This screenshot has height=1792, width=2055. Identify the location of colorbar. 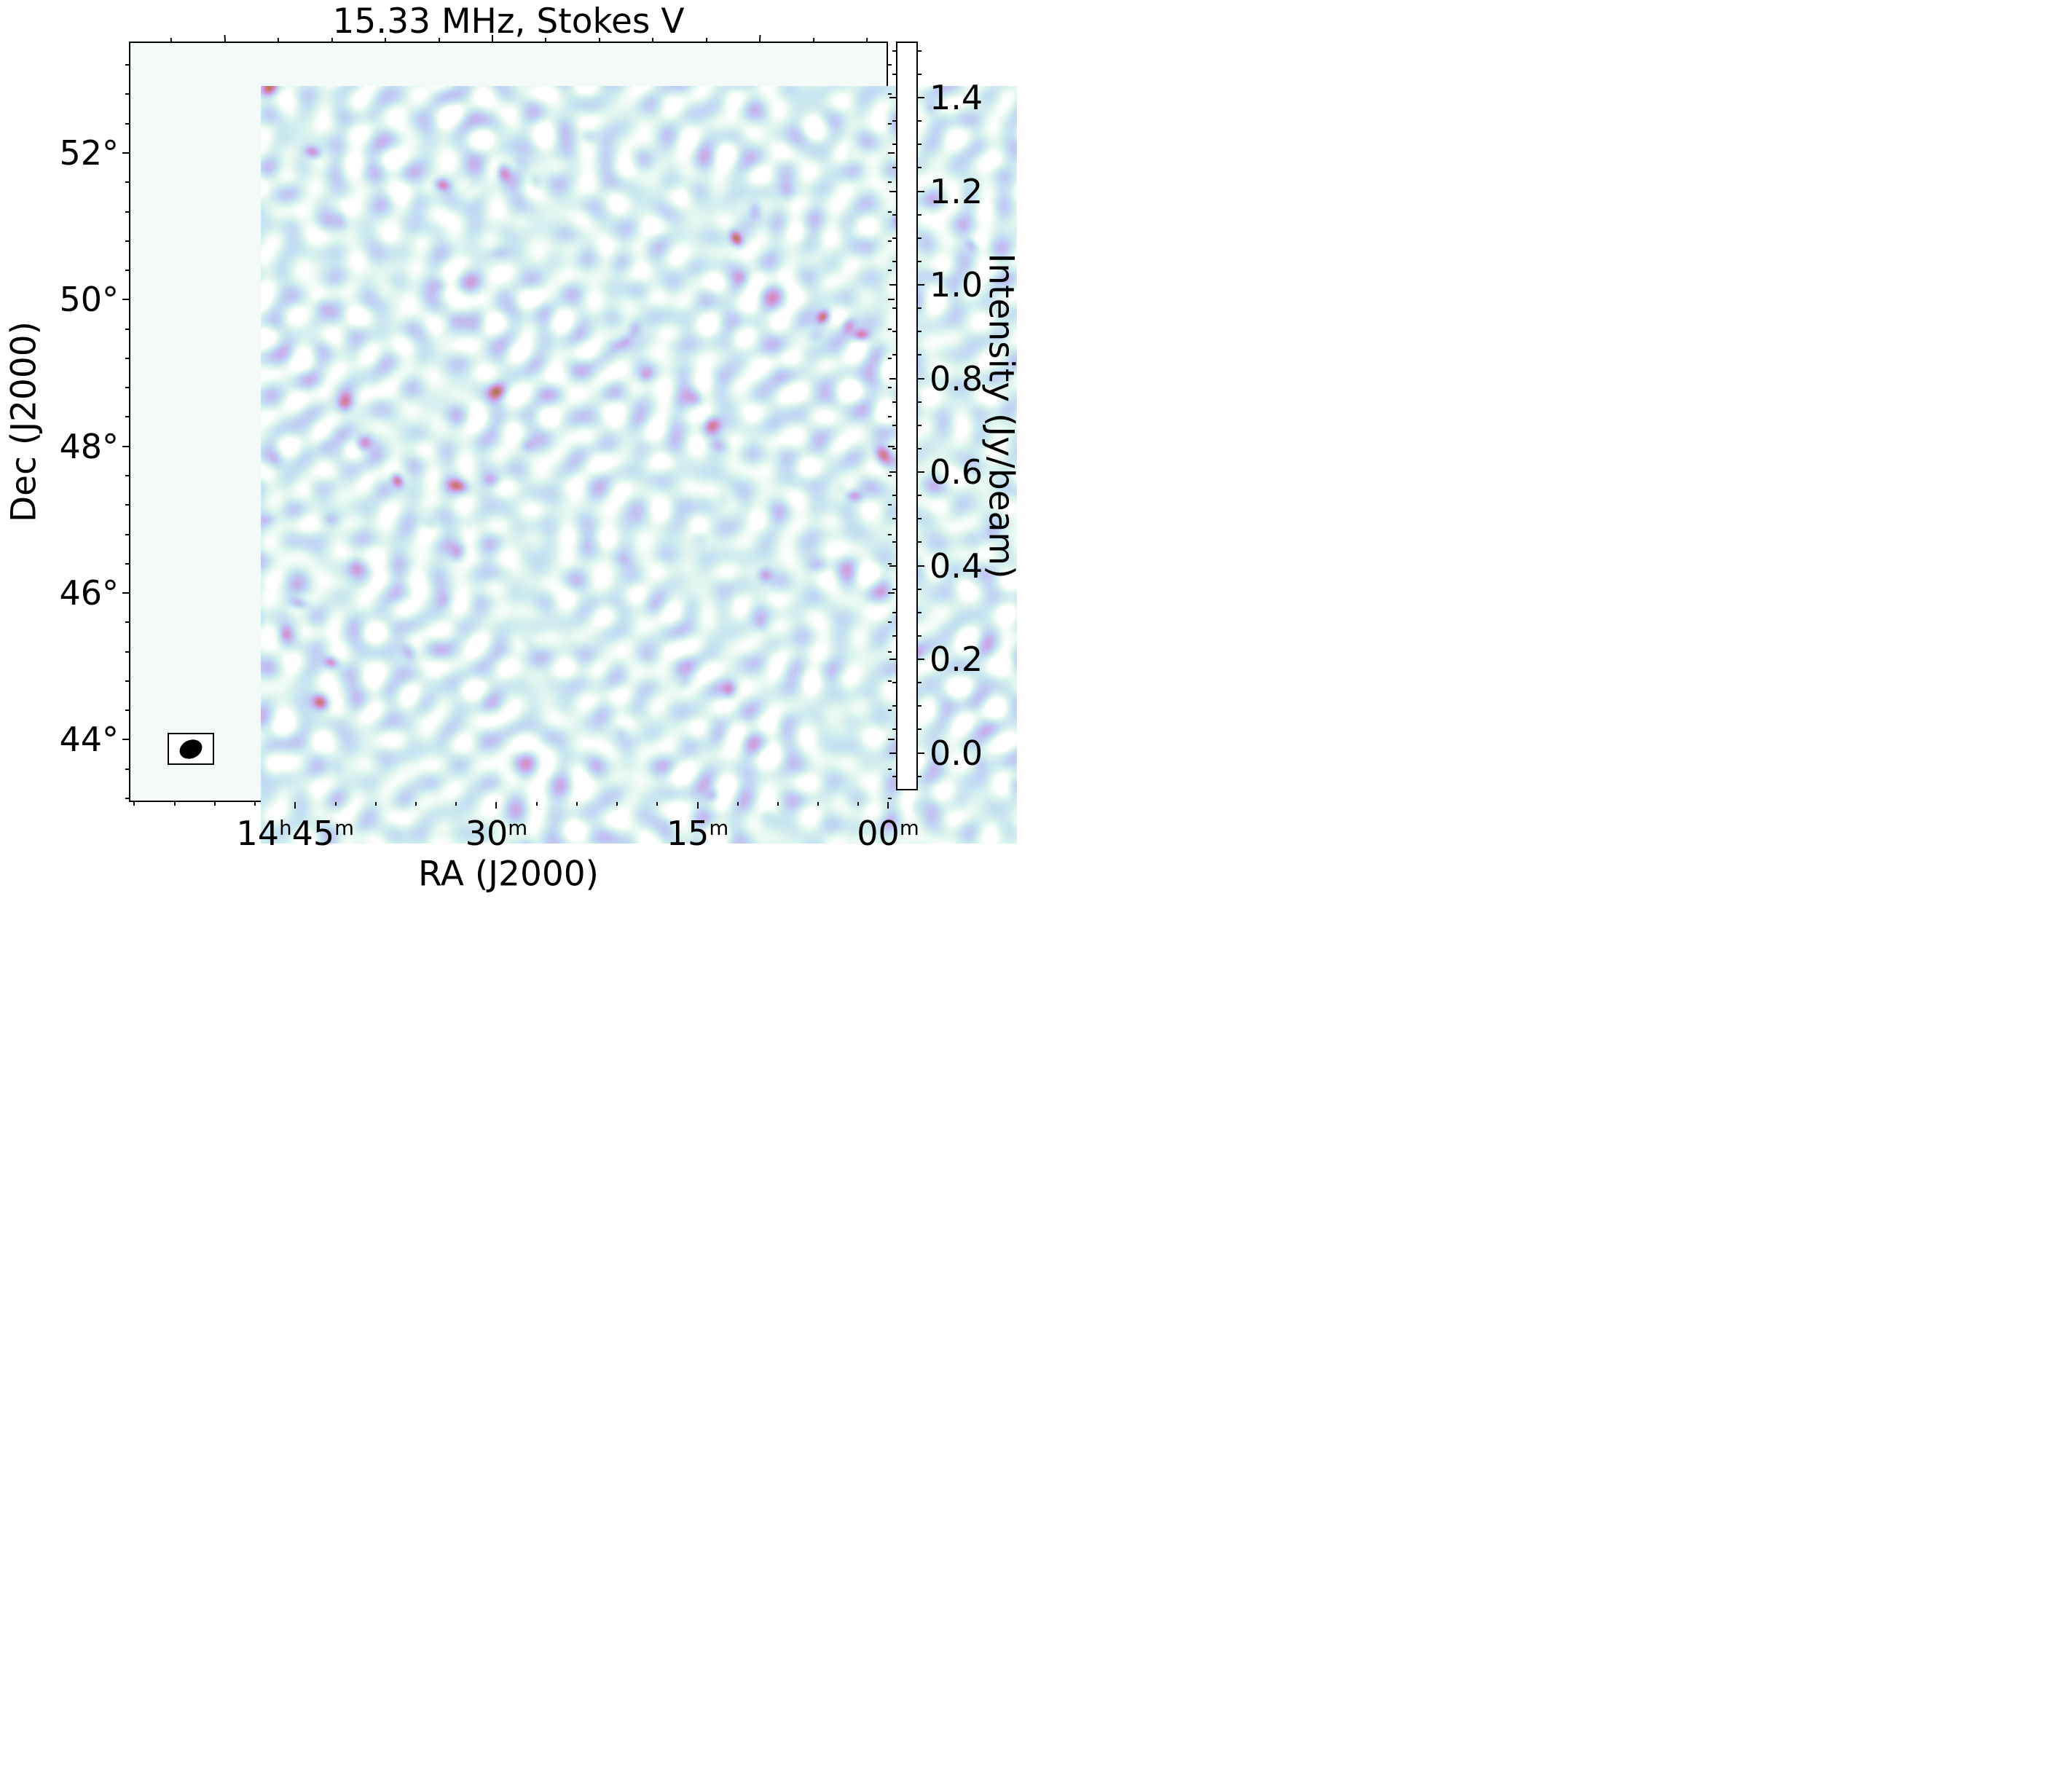
(907, 416).